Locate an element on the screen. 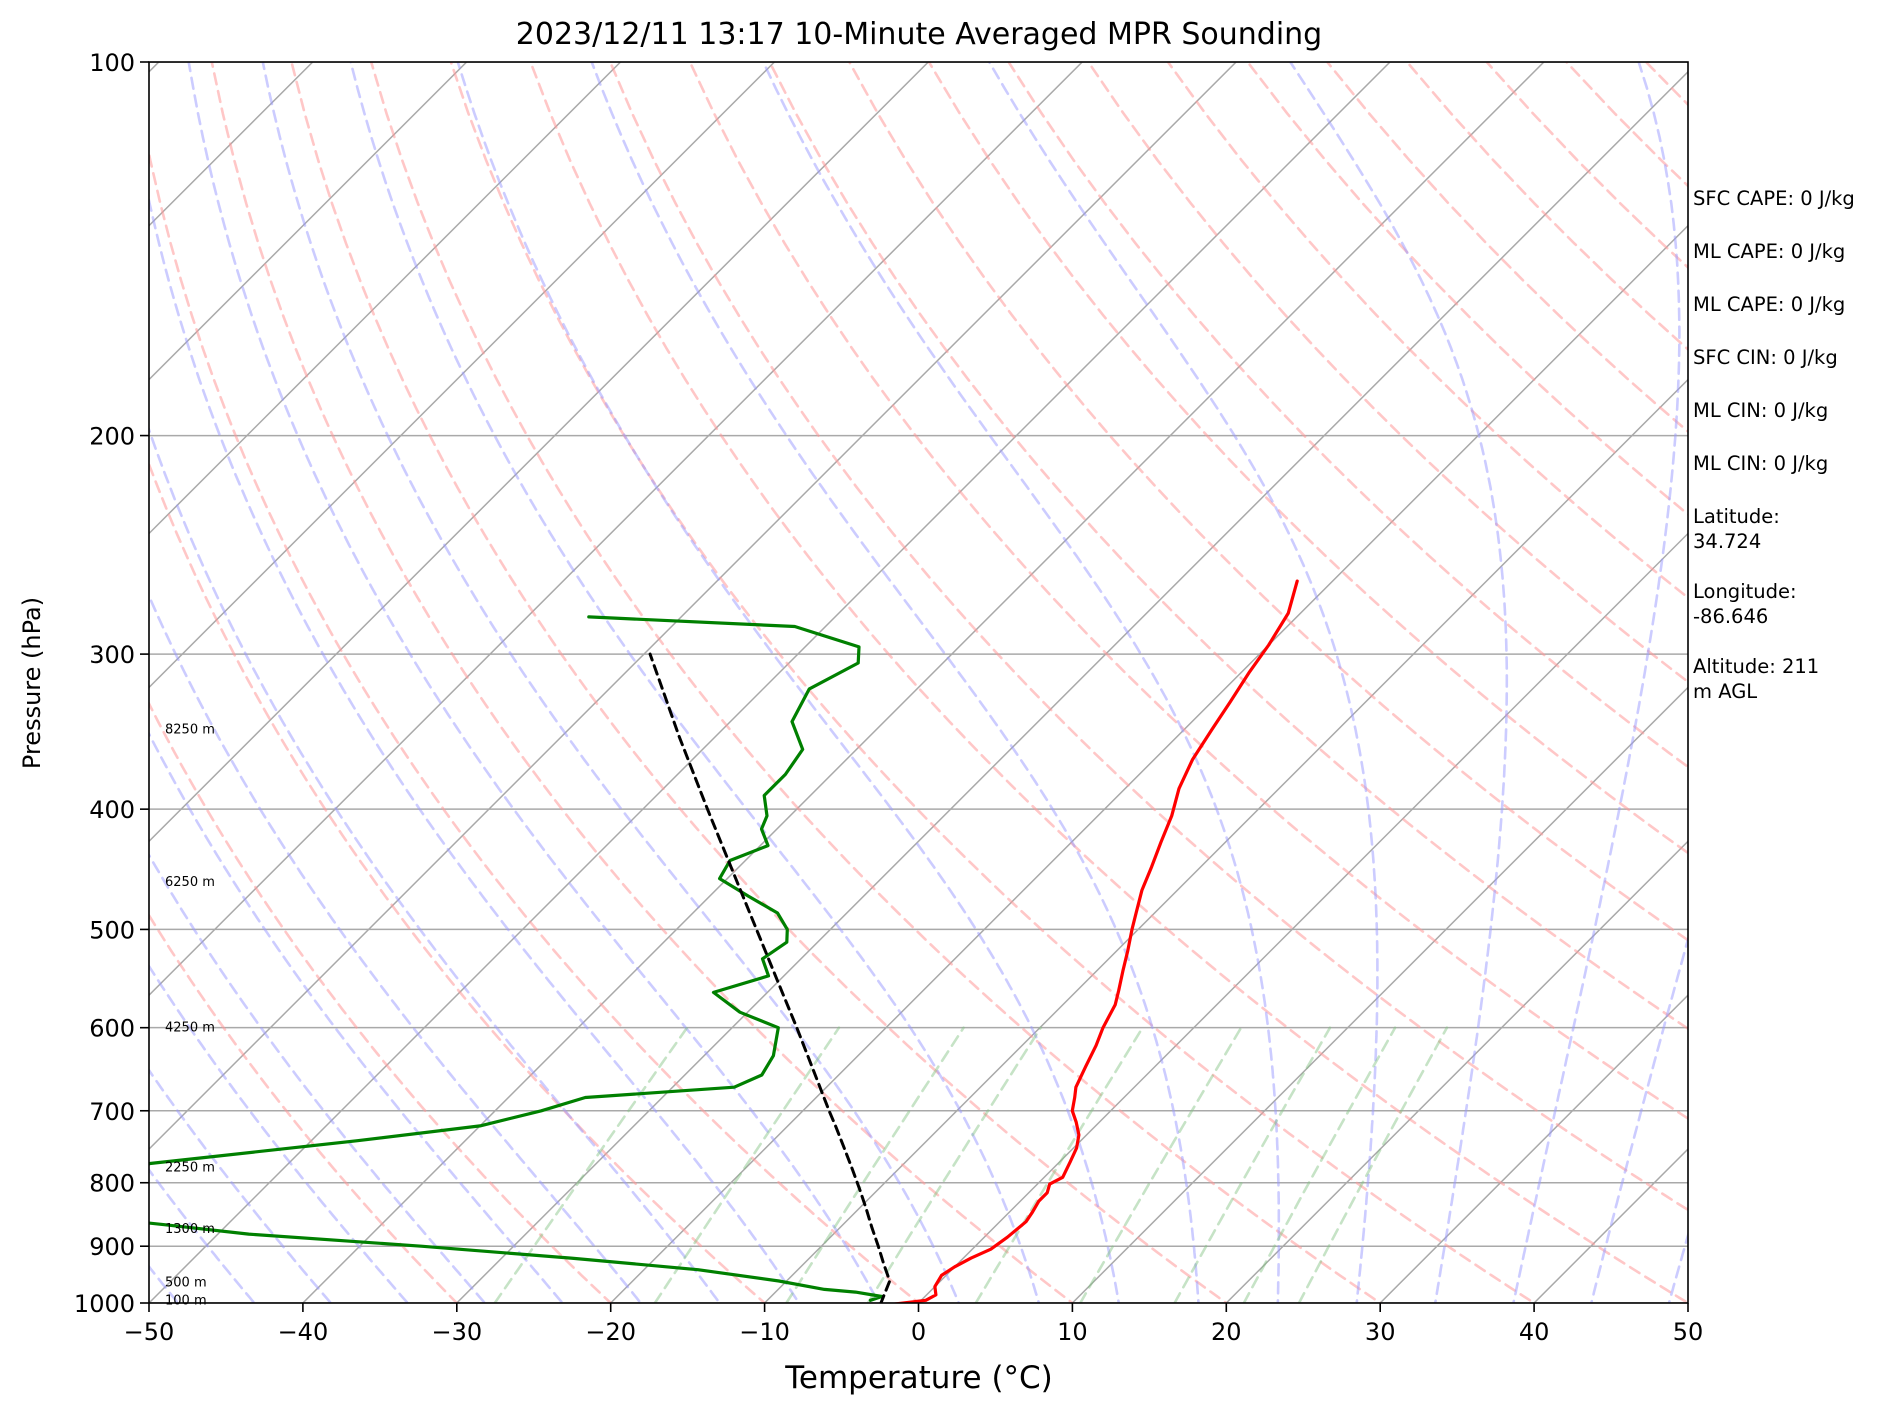  y-tick-label: 200 is located at coordinates (112, 437).